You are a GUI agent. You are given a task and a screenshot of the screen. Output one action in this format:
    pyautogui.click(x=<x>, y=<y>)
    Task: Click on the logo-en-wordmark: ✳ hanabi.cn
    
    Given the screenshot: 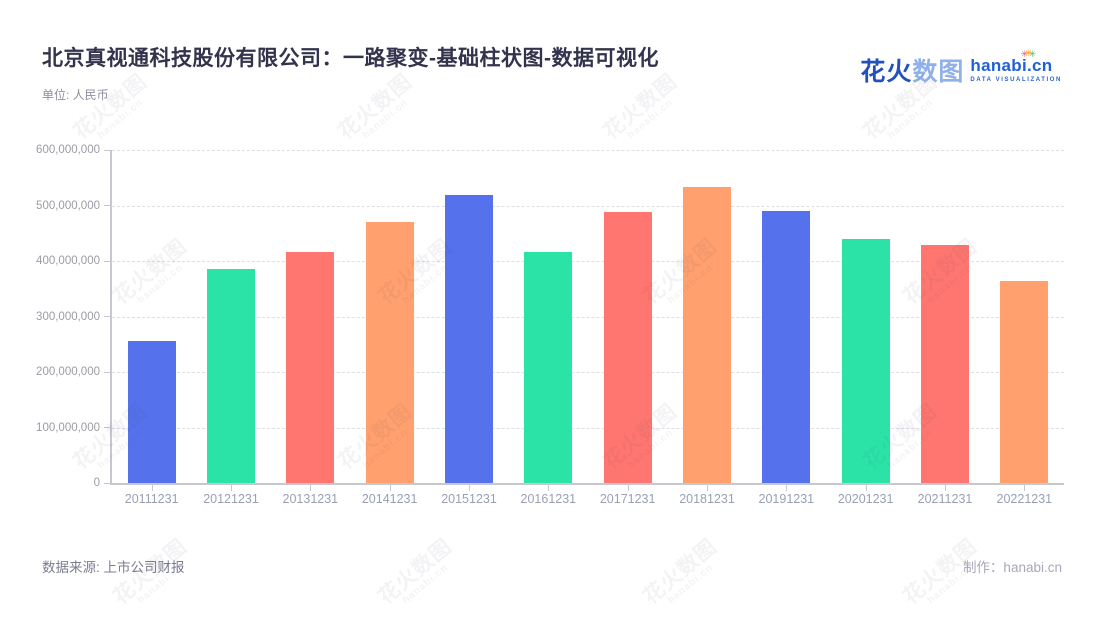 What is the action you would take?
    pyautogui.click(x=1011, y=62)
    